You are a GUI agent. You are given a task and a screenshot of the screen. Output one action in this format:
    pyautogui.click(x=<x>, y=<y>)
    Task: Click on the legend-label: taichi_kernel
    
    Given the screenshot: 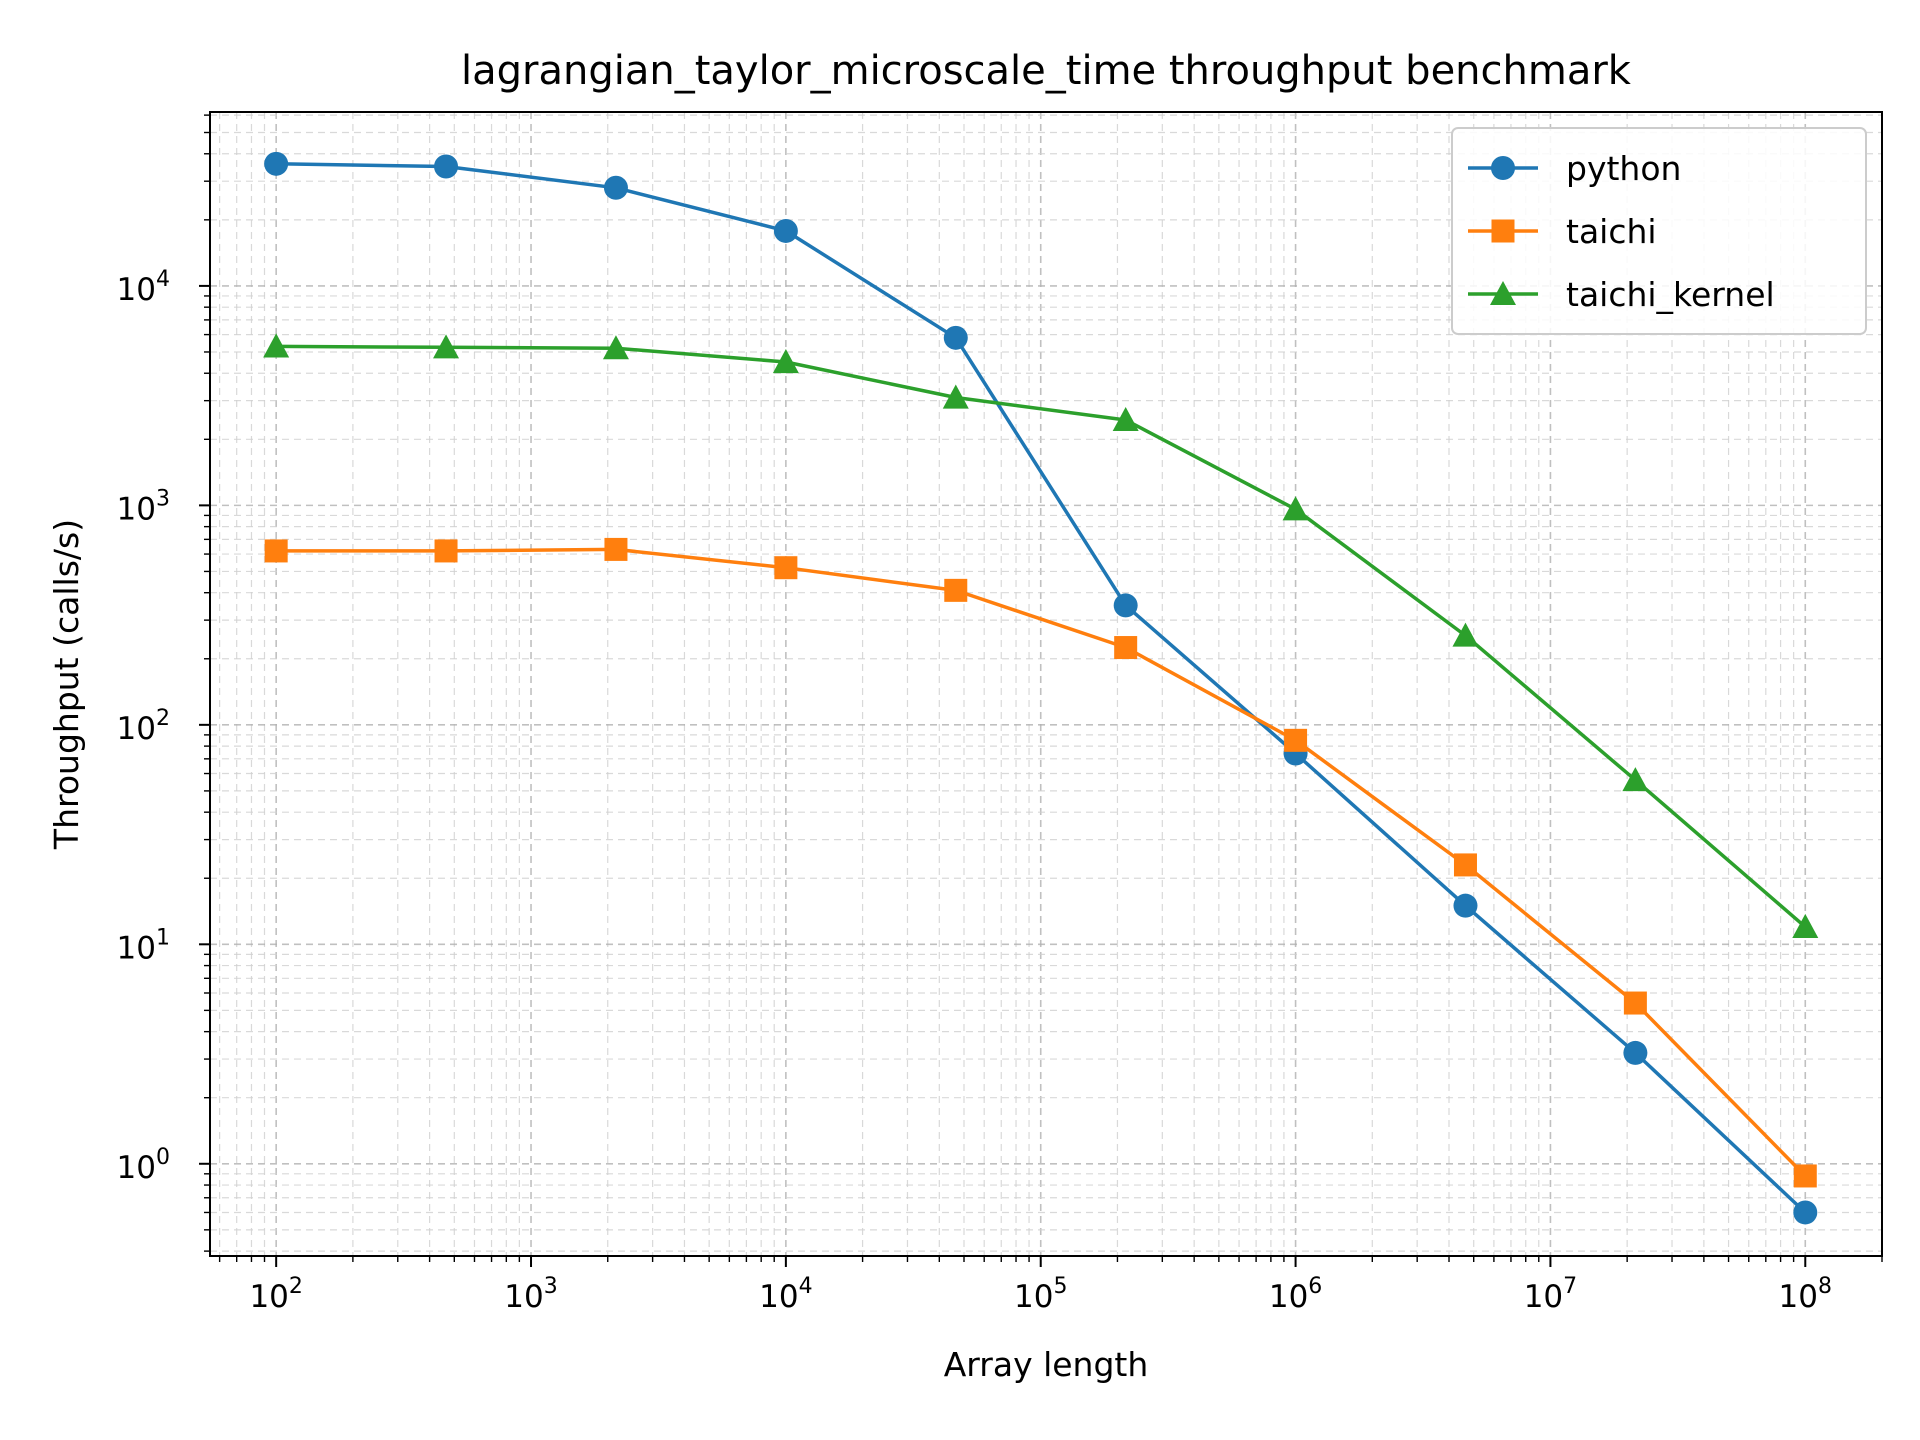 What is the action you would take?
    pyautogui.click(x=1670, y=294)
    